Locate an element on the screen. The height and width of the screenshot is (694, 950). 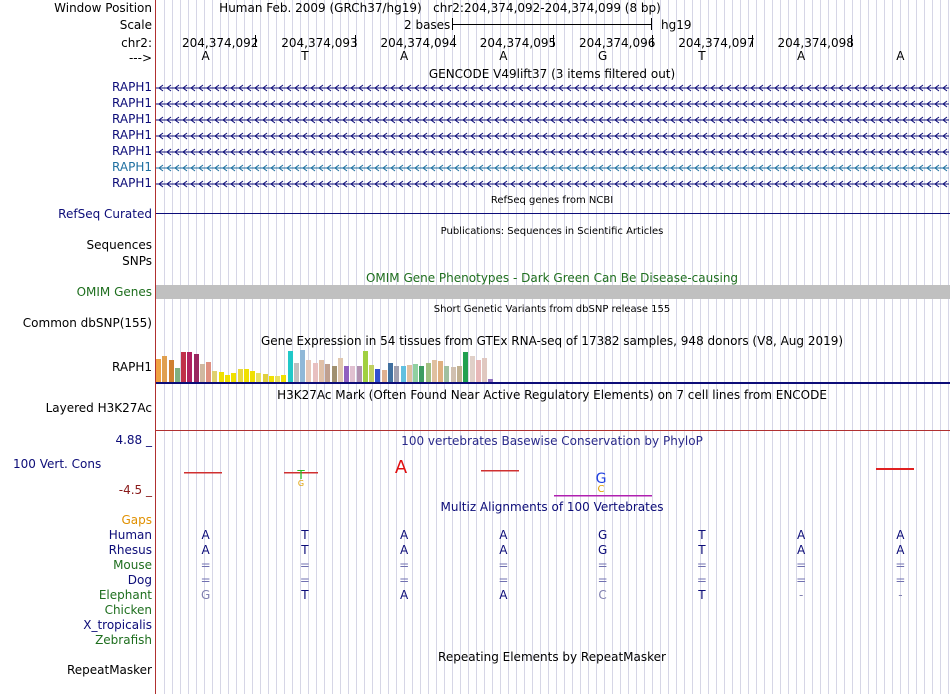
species-label-zebrafish: Zebrafish is located at coordinates (123, 640).